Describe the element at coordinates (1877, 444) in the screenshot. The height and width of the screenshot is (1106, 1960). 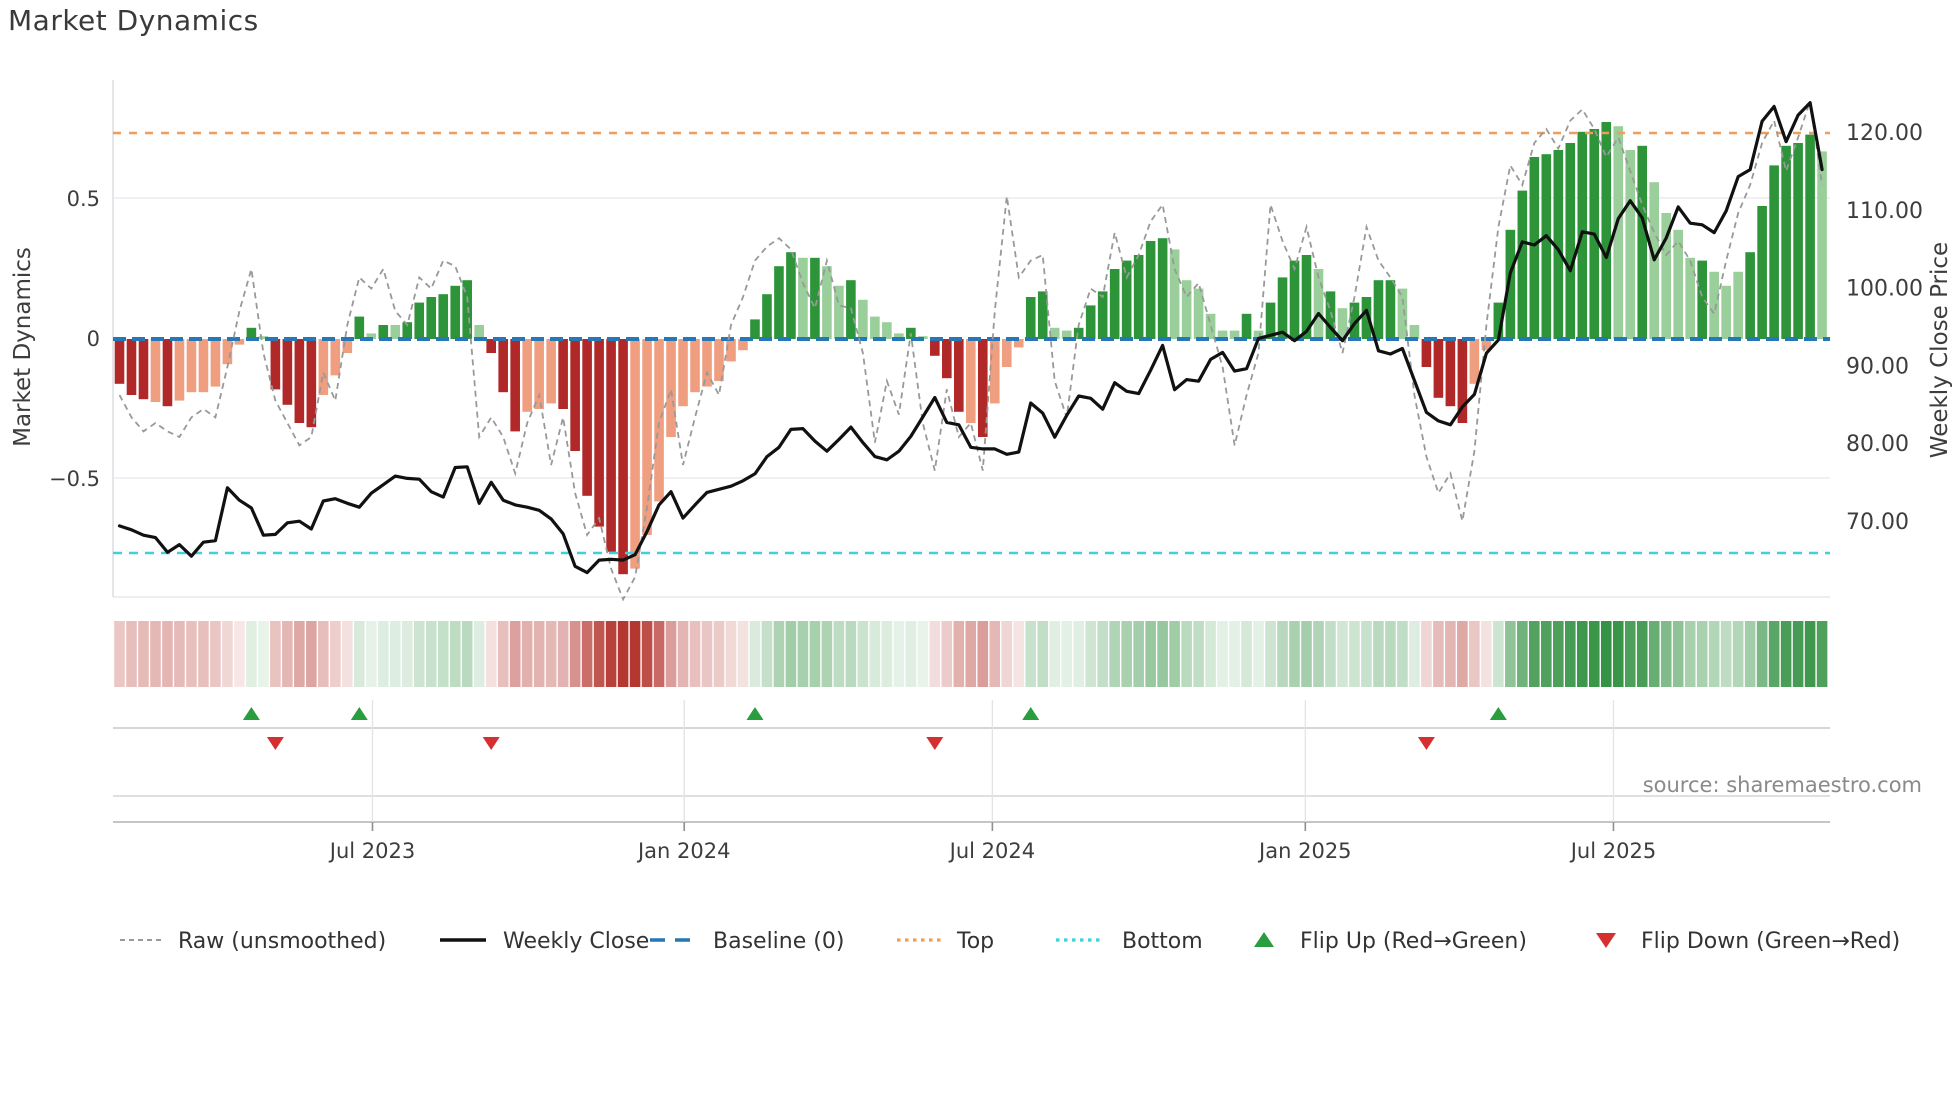
I see `right-tick-label: 80.00` at that location.